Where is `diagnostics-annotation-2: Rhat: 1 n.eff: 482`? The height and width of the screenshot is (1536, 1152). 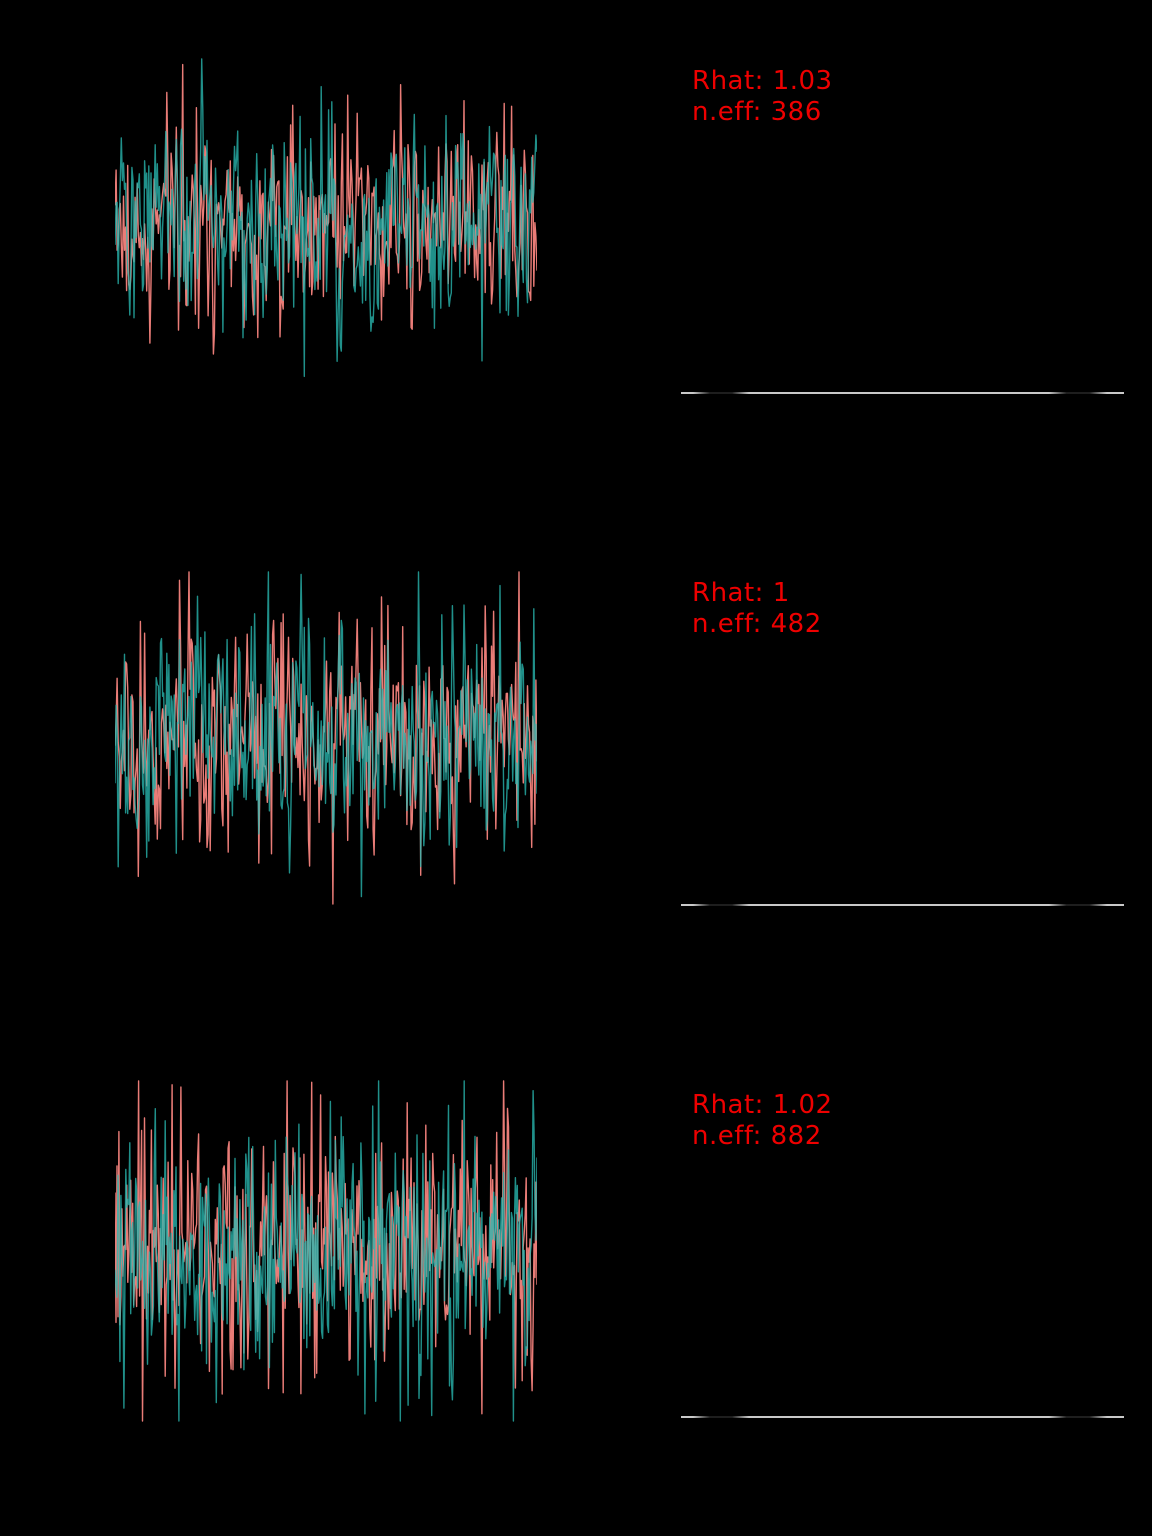
diagnostics-annotation-2: Rhat: 1 n.eff: 482 is located at coordinates (757, 609).